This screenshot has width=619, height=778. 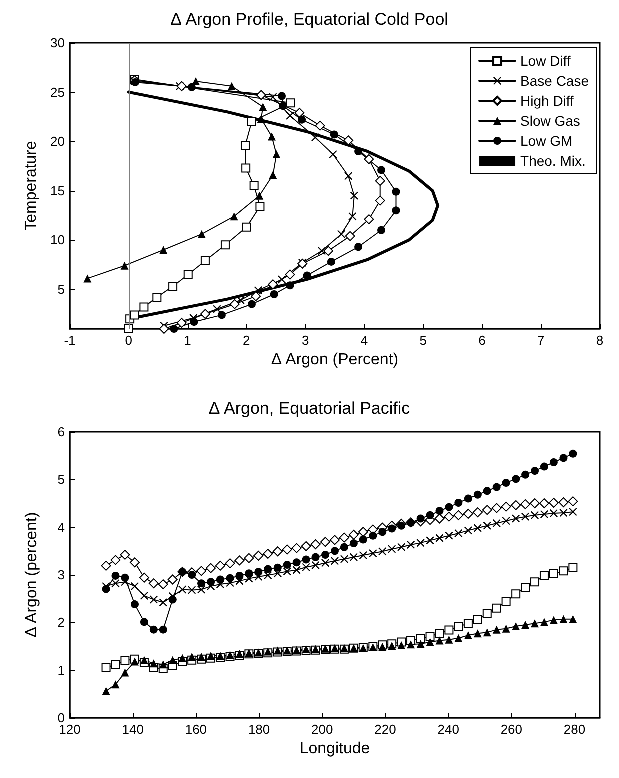 I want to click on chart-title: Δ Argon, Equatorial Pacific, so click(x=309, y=408).